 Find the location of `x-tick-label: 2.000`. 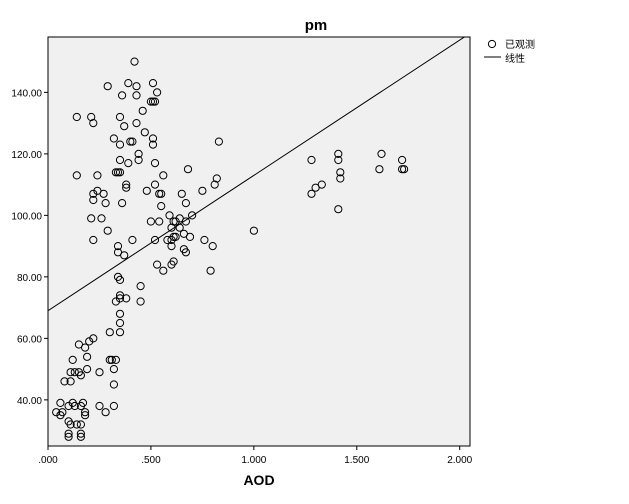

x-tick-label: 2.000 is located at coordinates (459, 460).